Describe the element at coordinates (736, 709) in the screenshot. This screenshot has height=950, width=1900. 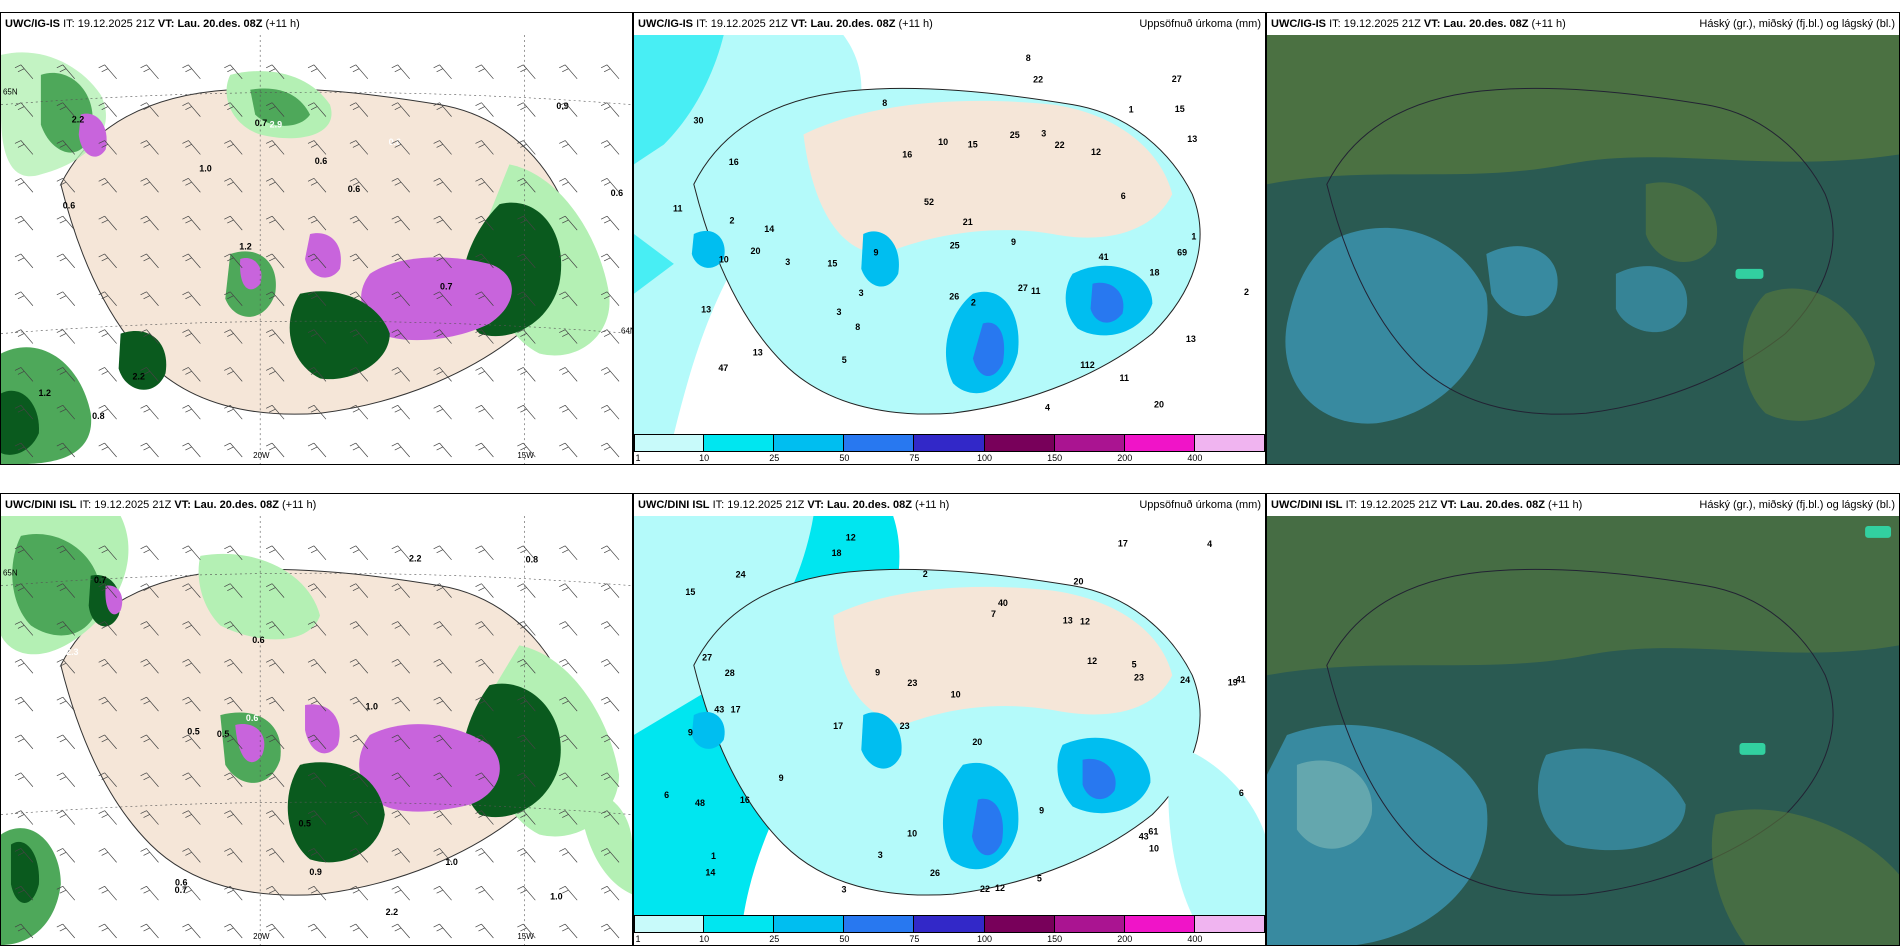
I see `map-value-label: 17` at that location.